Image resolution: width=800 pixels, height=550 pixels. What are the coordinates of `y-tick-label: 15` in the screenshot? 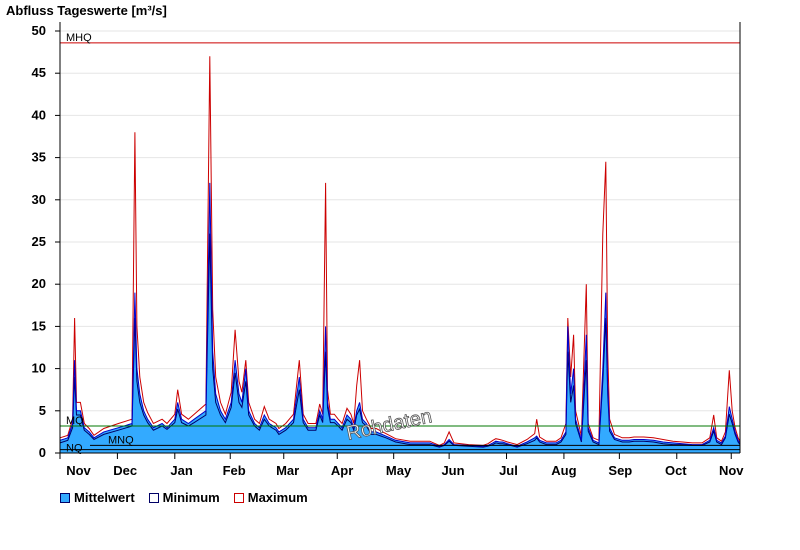 It's located at (39, 325).